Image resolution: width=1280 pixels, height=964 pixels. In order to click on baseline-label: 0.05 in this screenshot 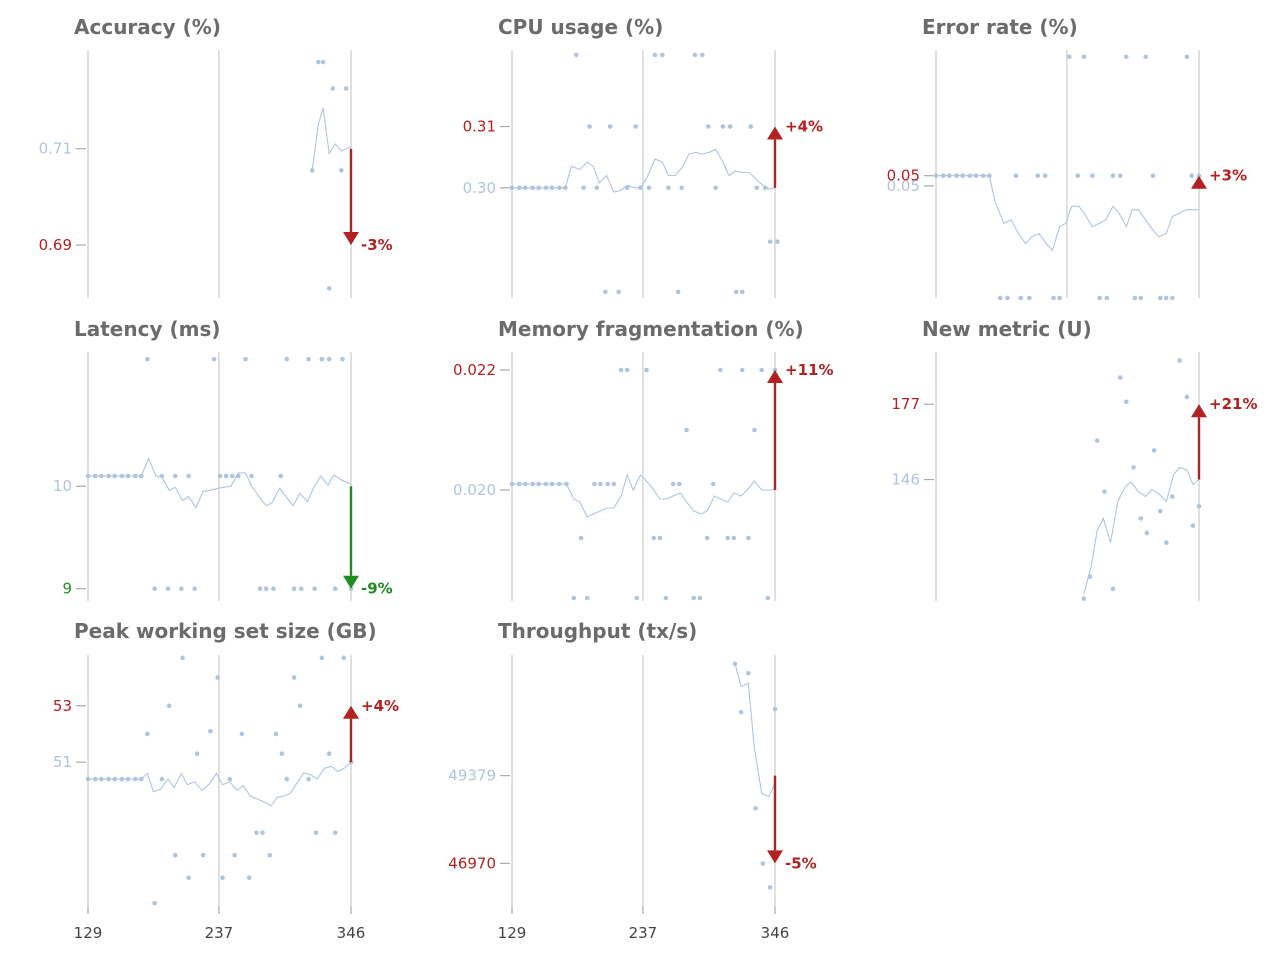, I will do `click(903, 186)`.